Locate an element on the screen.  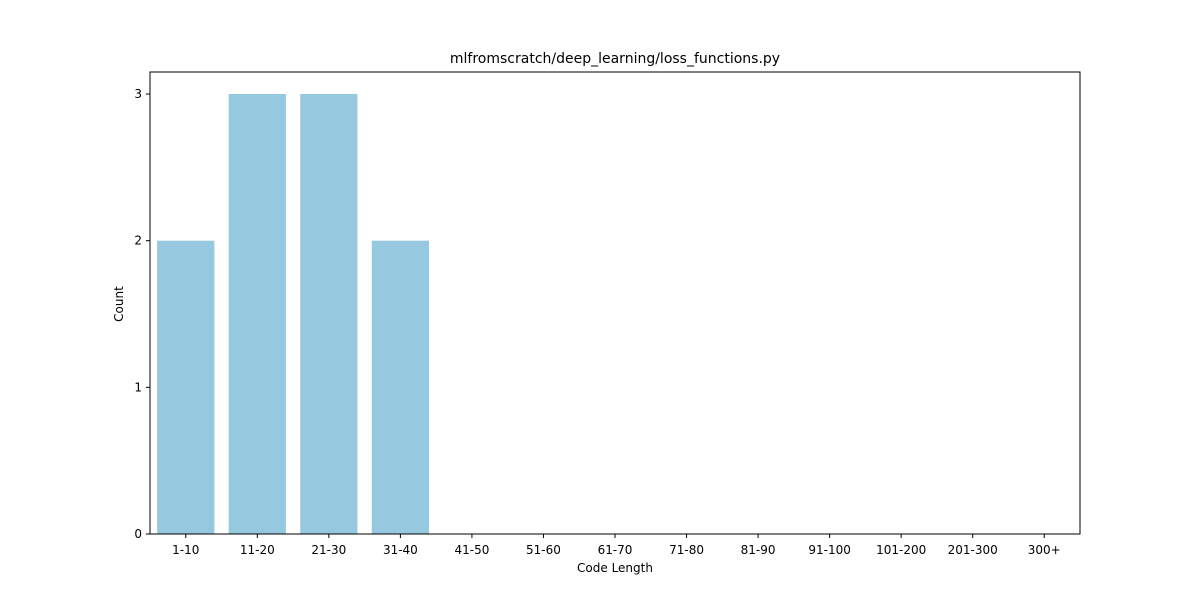
y-axis-label: Count is located at coordinates (119, 304).